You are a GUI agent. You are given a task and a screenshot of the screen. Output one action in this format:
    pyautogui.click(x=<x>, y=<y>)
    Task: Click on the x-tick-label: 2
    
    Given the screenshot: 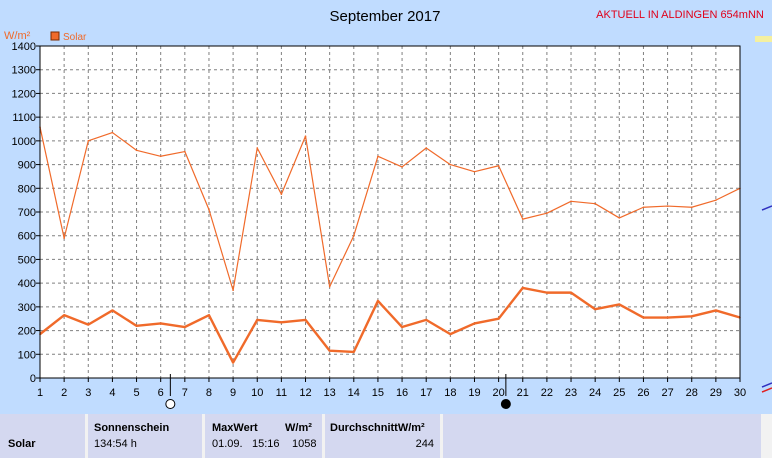 What is the action you would take?
    pyautogui.click(x=64, y=393)
    